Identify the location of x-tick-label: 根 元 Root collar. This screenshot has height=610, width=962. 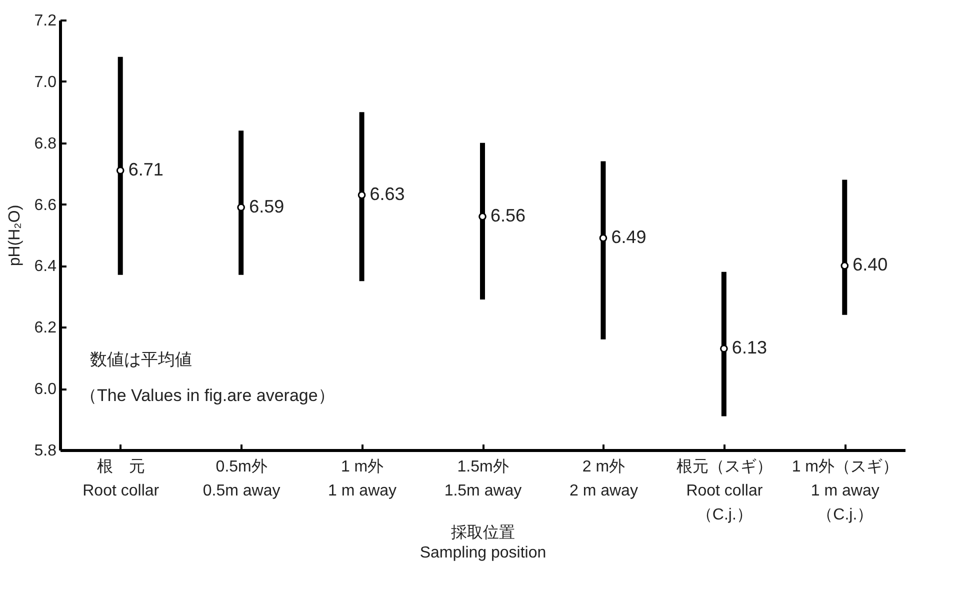
(121, 479).